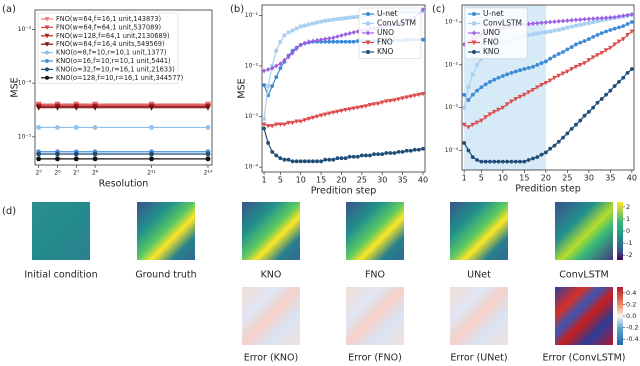 Image resolution: width=640 pixels, height=366 pixels. I want to click on x-tick-label: 35, so click(402, 180).